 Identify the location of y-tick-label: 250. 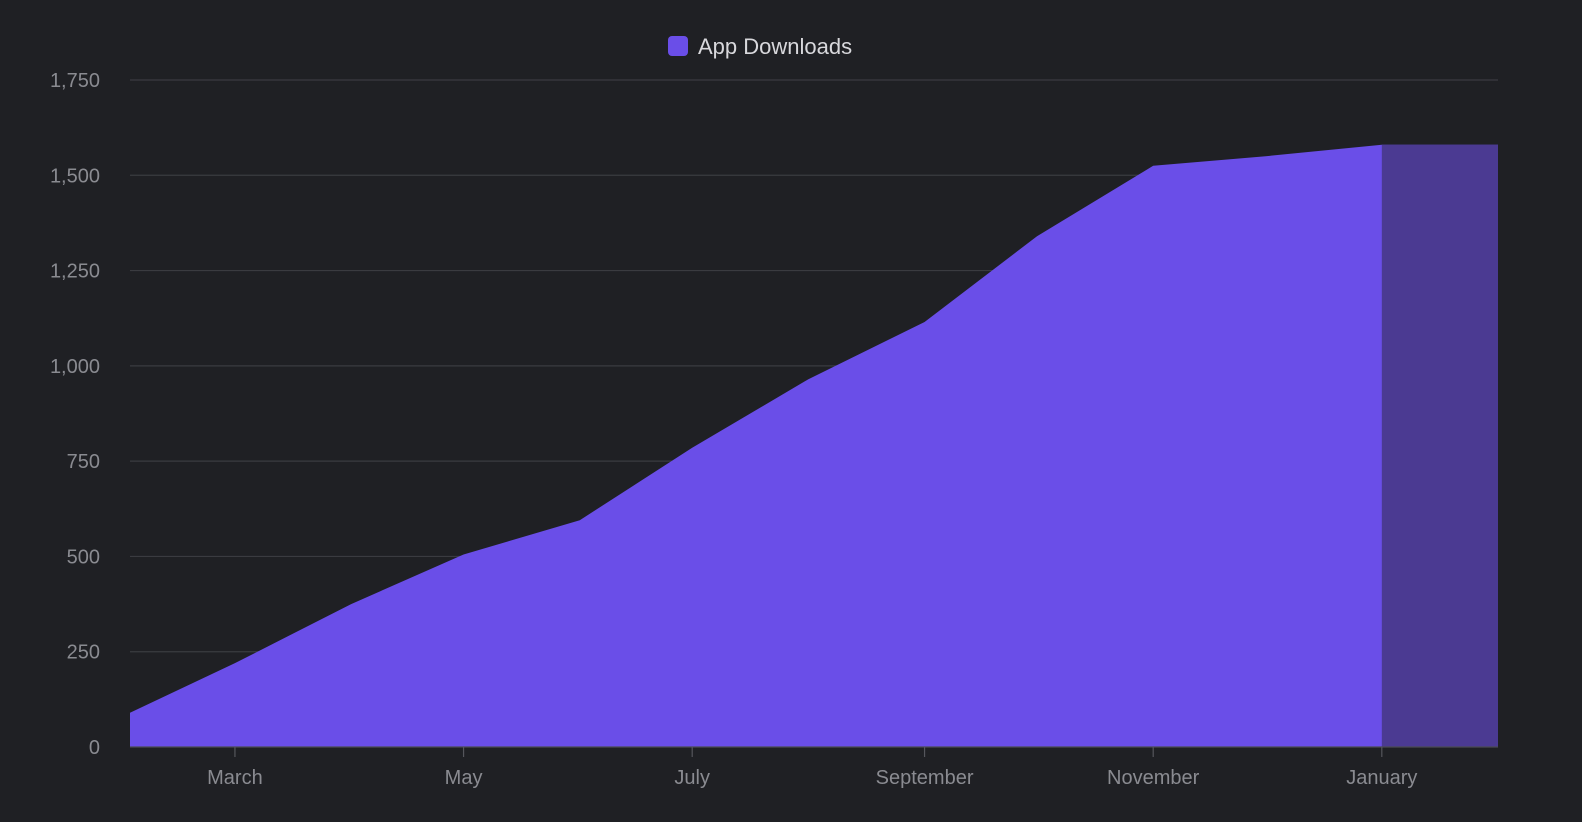
(83, 653).